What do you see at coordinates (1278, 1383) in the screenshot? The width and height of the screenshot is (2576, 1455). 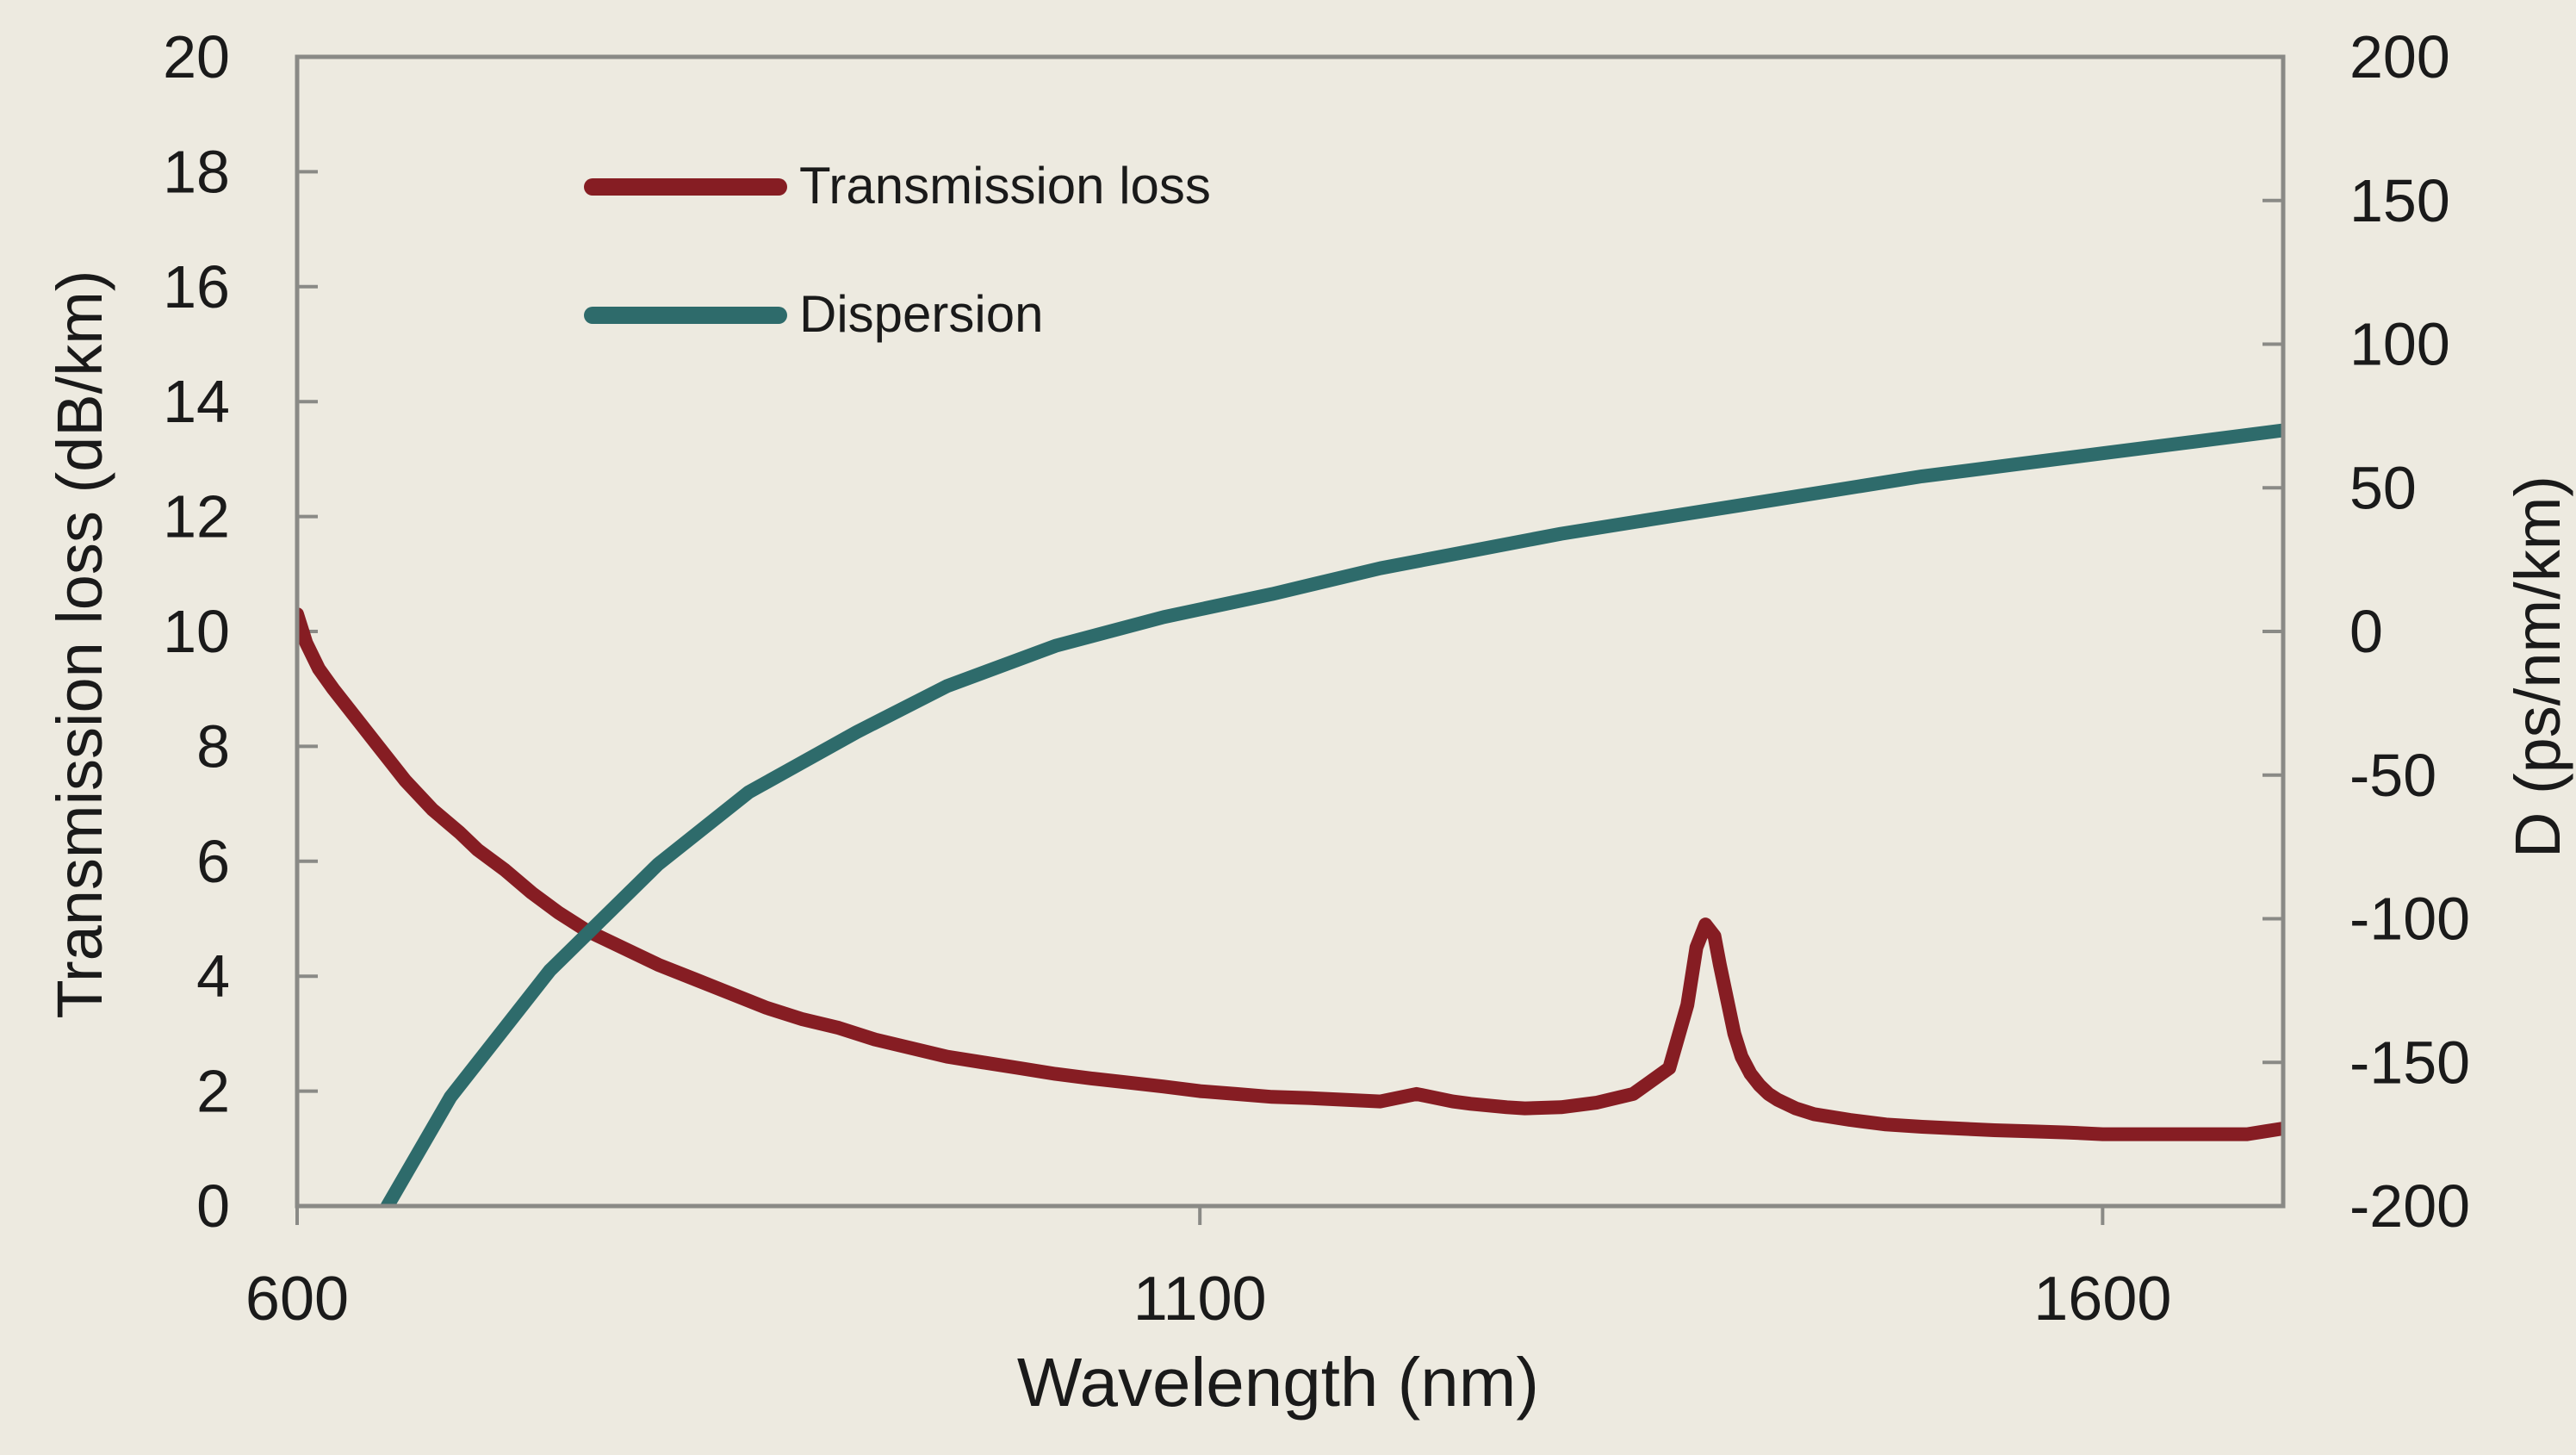 I see `x-axis-title: Wavelength (nm)` at bounding box center [1278, 1383].